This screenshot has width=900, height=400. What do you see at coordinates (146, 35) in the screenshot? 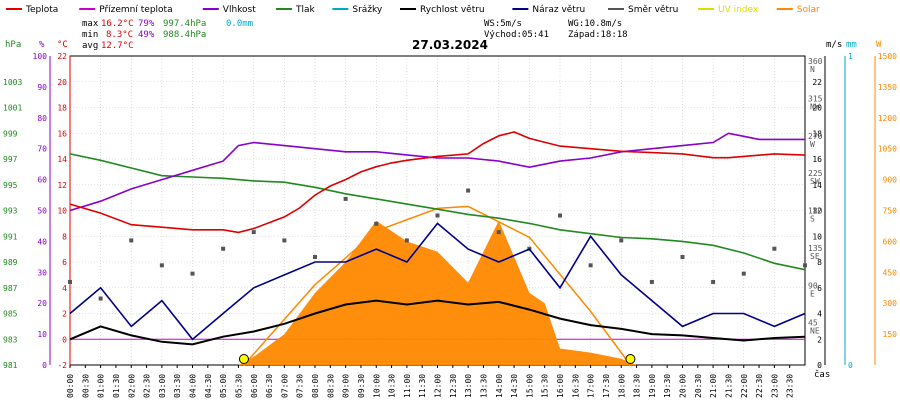
I see `stats-min-hum: 49%` at bounding box center [146, 35].